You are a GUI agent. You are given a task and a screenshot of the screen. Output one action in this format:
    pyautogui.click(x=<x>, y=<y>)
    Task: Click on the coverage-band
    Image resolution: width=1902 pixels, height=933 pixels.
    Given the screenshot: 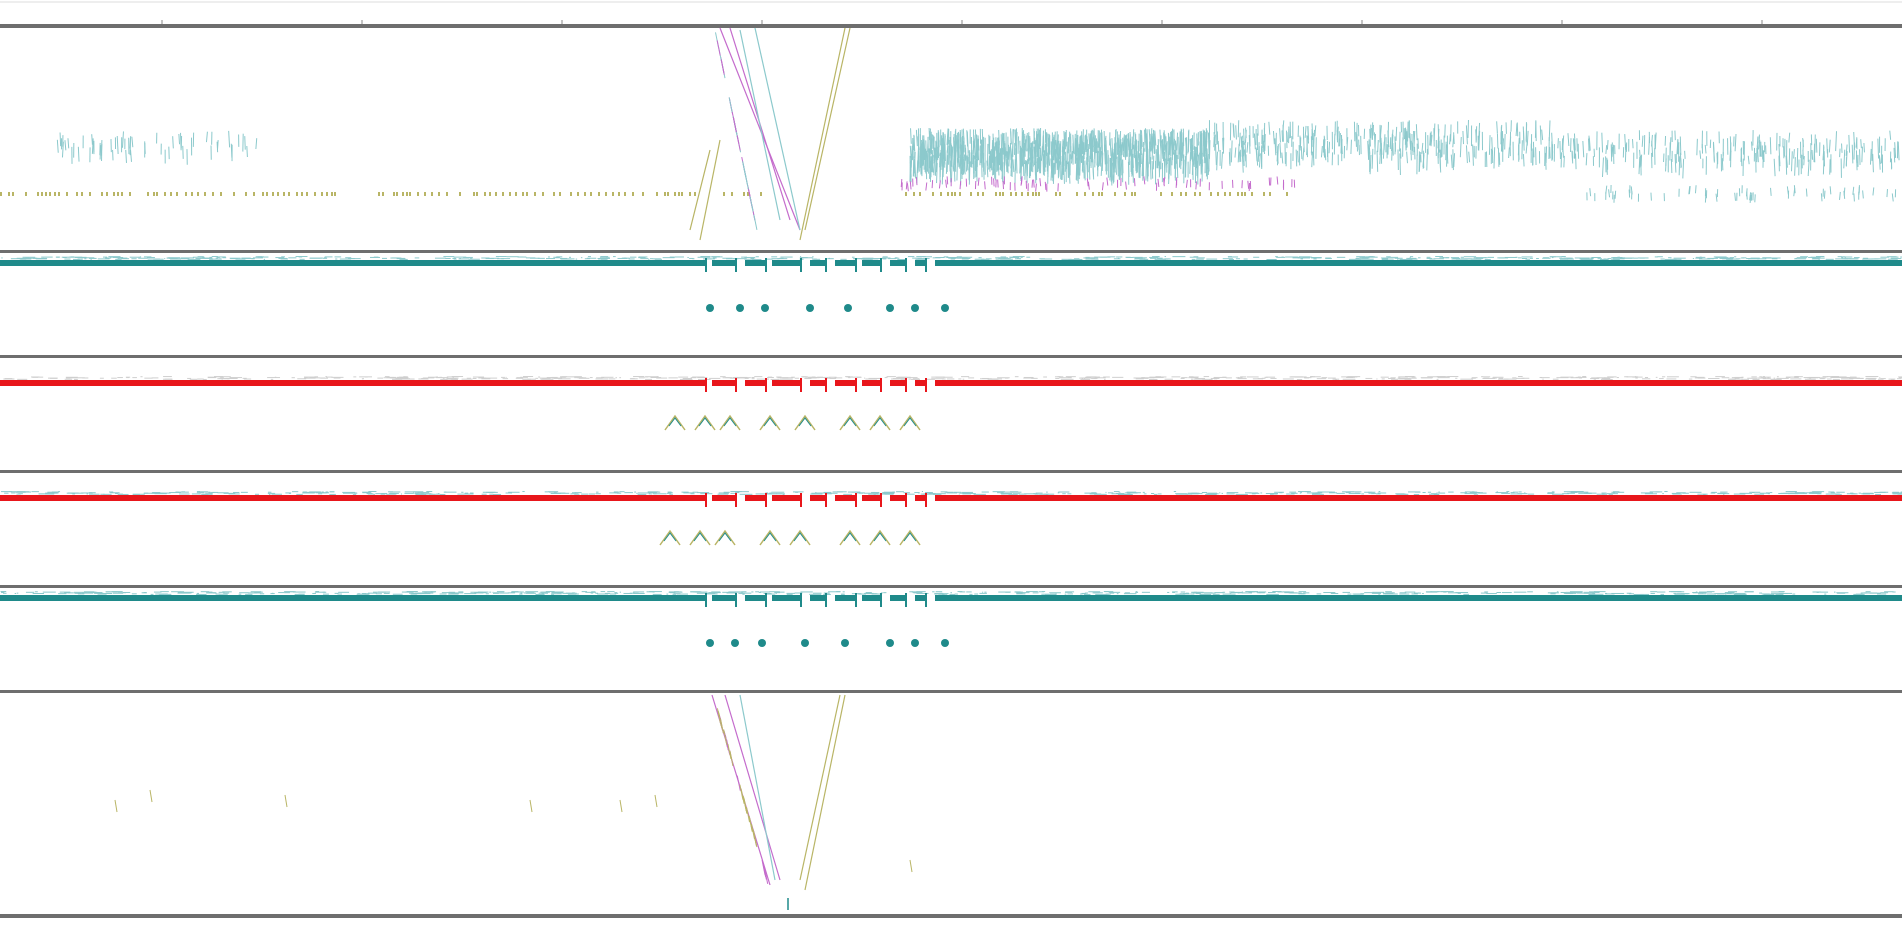 What is the action you would take?
    pyautogui.click(x=723, y=498)
    